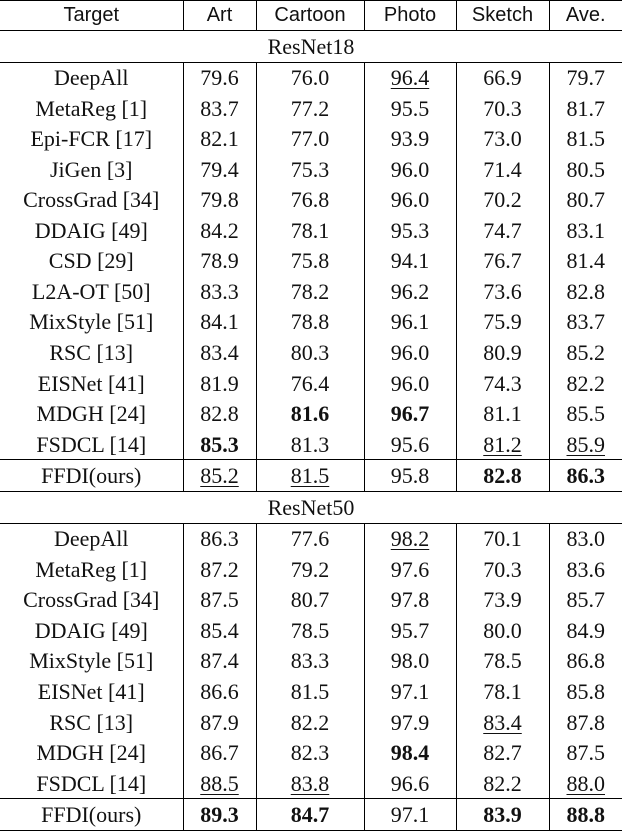 This screenshot has width=622, height=832. I want to click on score-cell: 81.3, so click(309, 444).